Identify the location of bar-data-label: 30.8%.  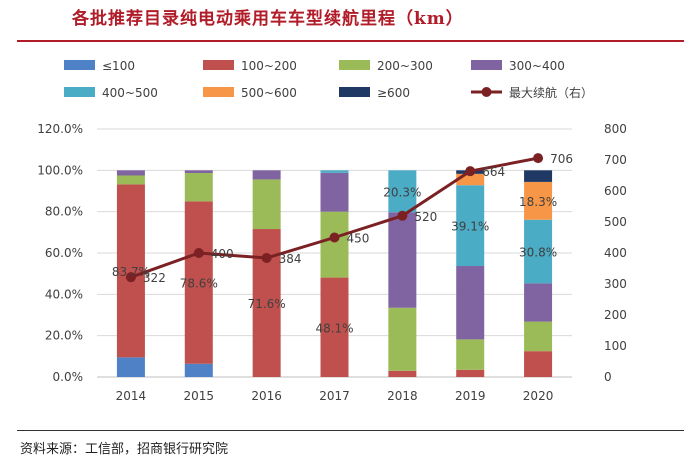
(538, 253).